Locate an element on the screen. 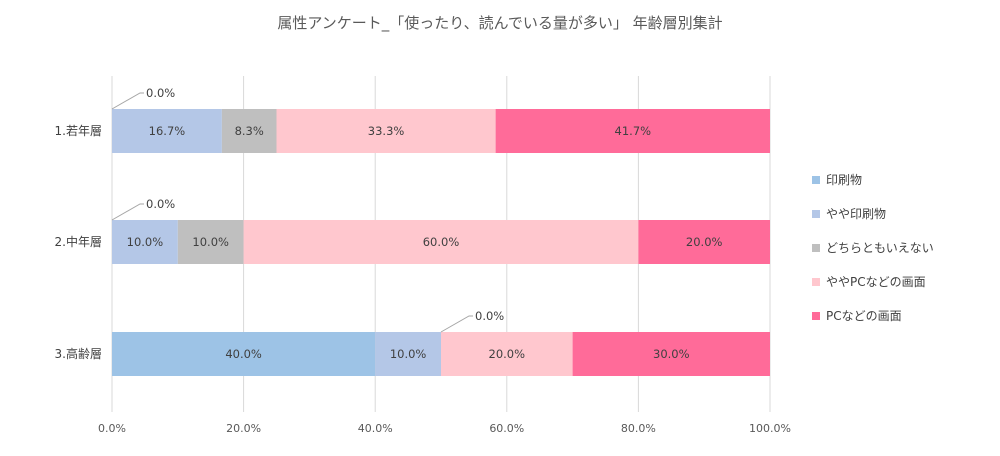  x-tick-label: 20.0% is located at coordinates (243, 428).